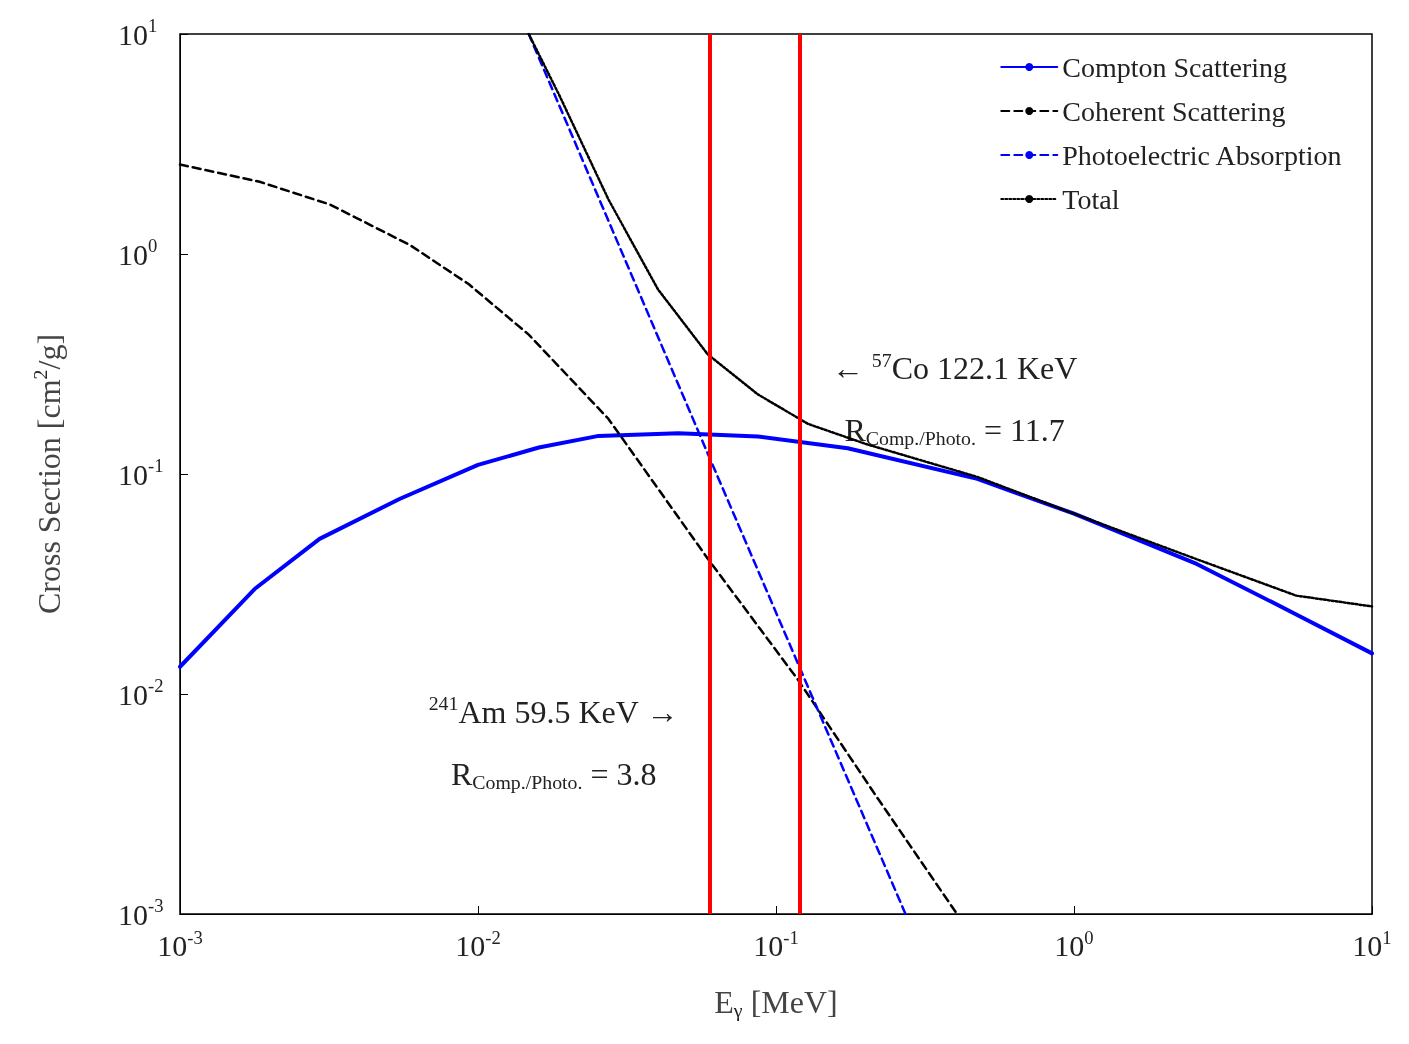  I want to click on legend-label: Compton Scattering, so click(1175, 67).